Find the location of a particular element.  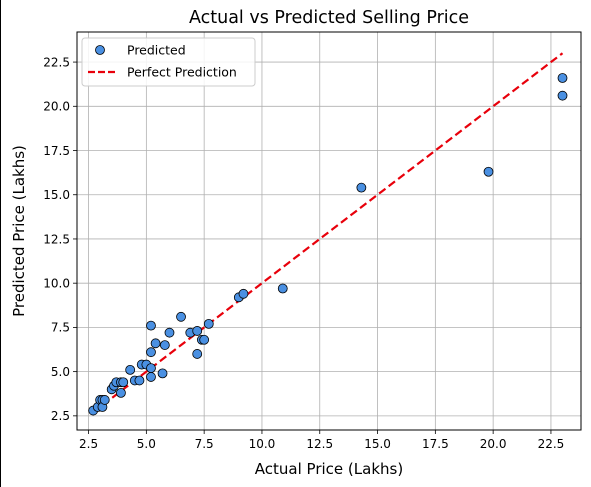

y-axis-label: Predicted Price (Lakhs) is located at coordinates (19, 231).